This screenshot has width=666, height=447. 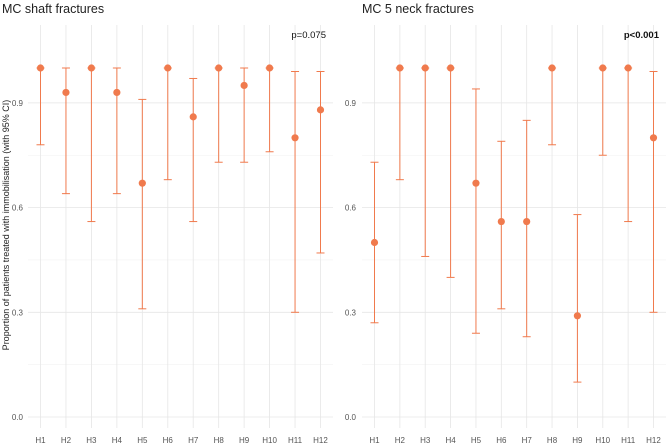 What do you see at coordinates (53, 9) in the screenshot?
I see `panel-title: MC shaft fractures` at bounding box center [53, 9].